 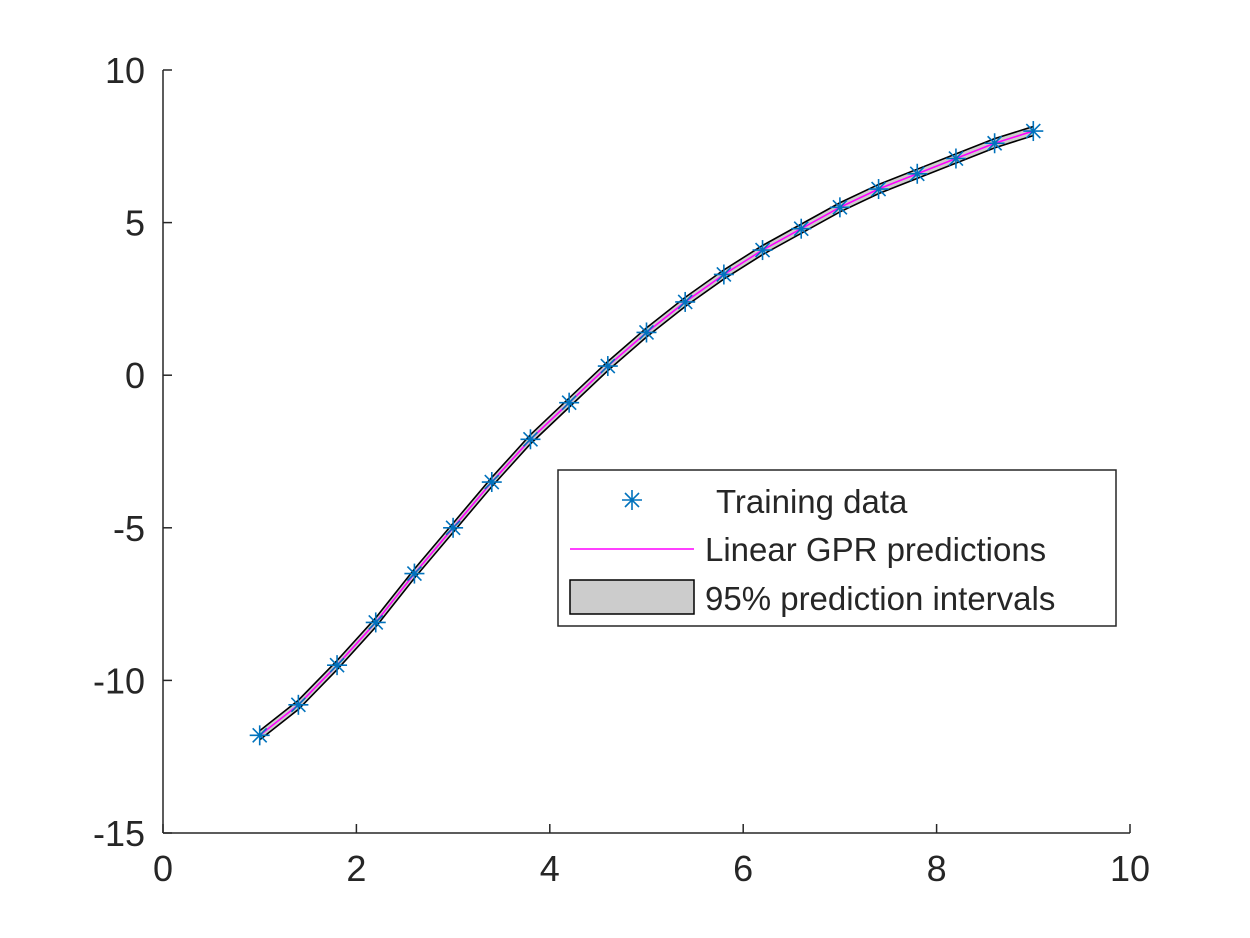 What do you see at coordinates (743, 868) in the screenshot?
I see `x-tick-label: 6` at bounding box center [743, 868].